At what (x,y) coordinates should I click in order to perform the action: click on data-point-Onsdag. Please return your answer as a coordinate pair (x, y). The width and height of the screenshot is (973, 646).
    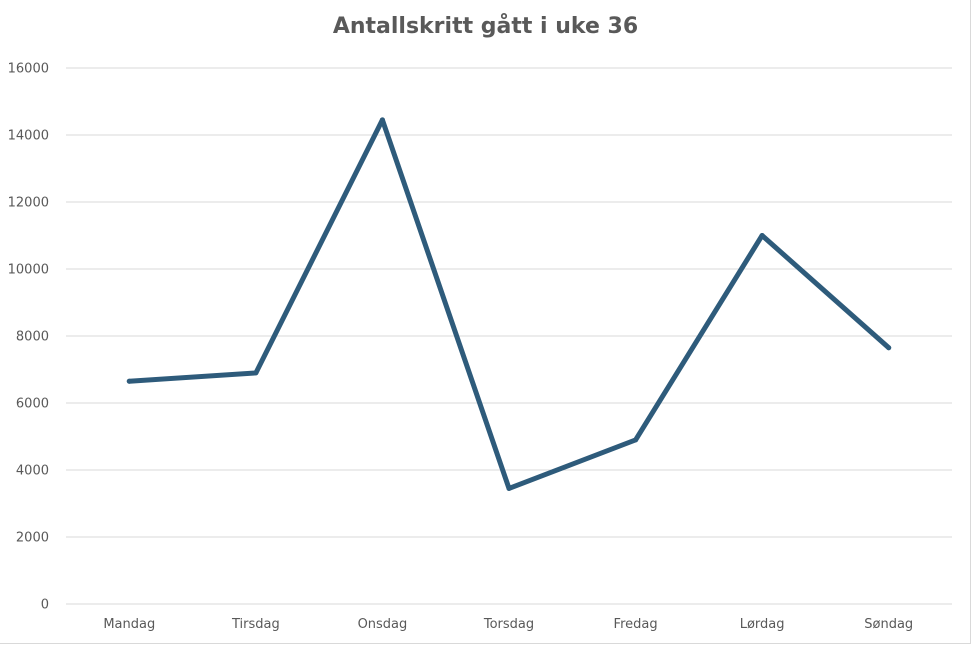
    Looking at the image, I should click on (382, 120).